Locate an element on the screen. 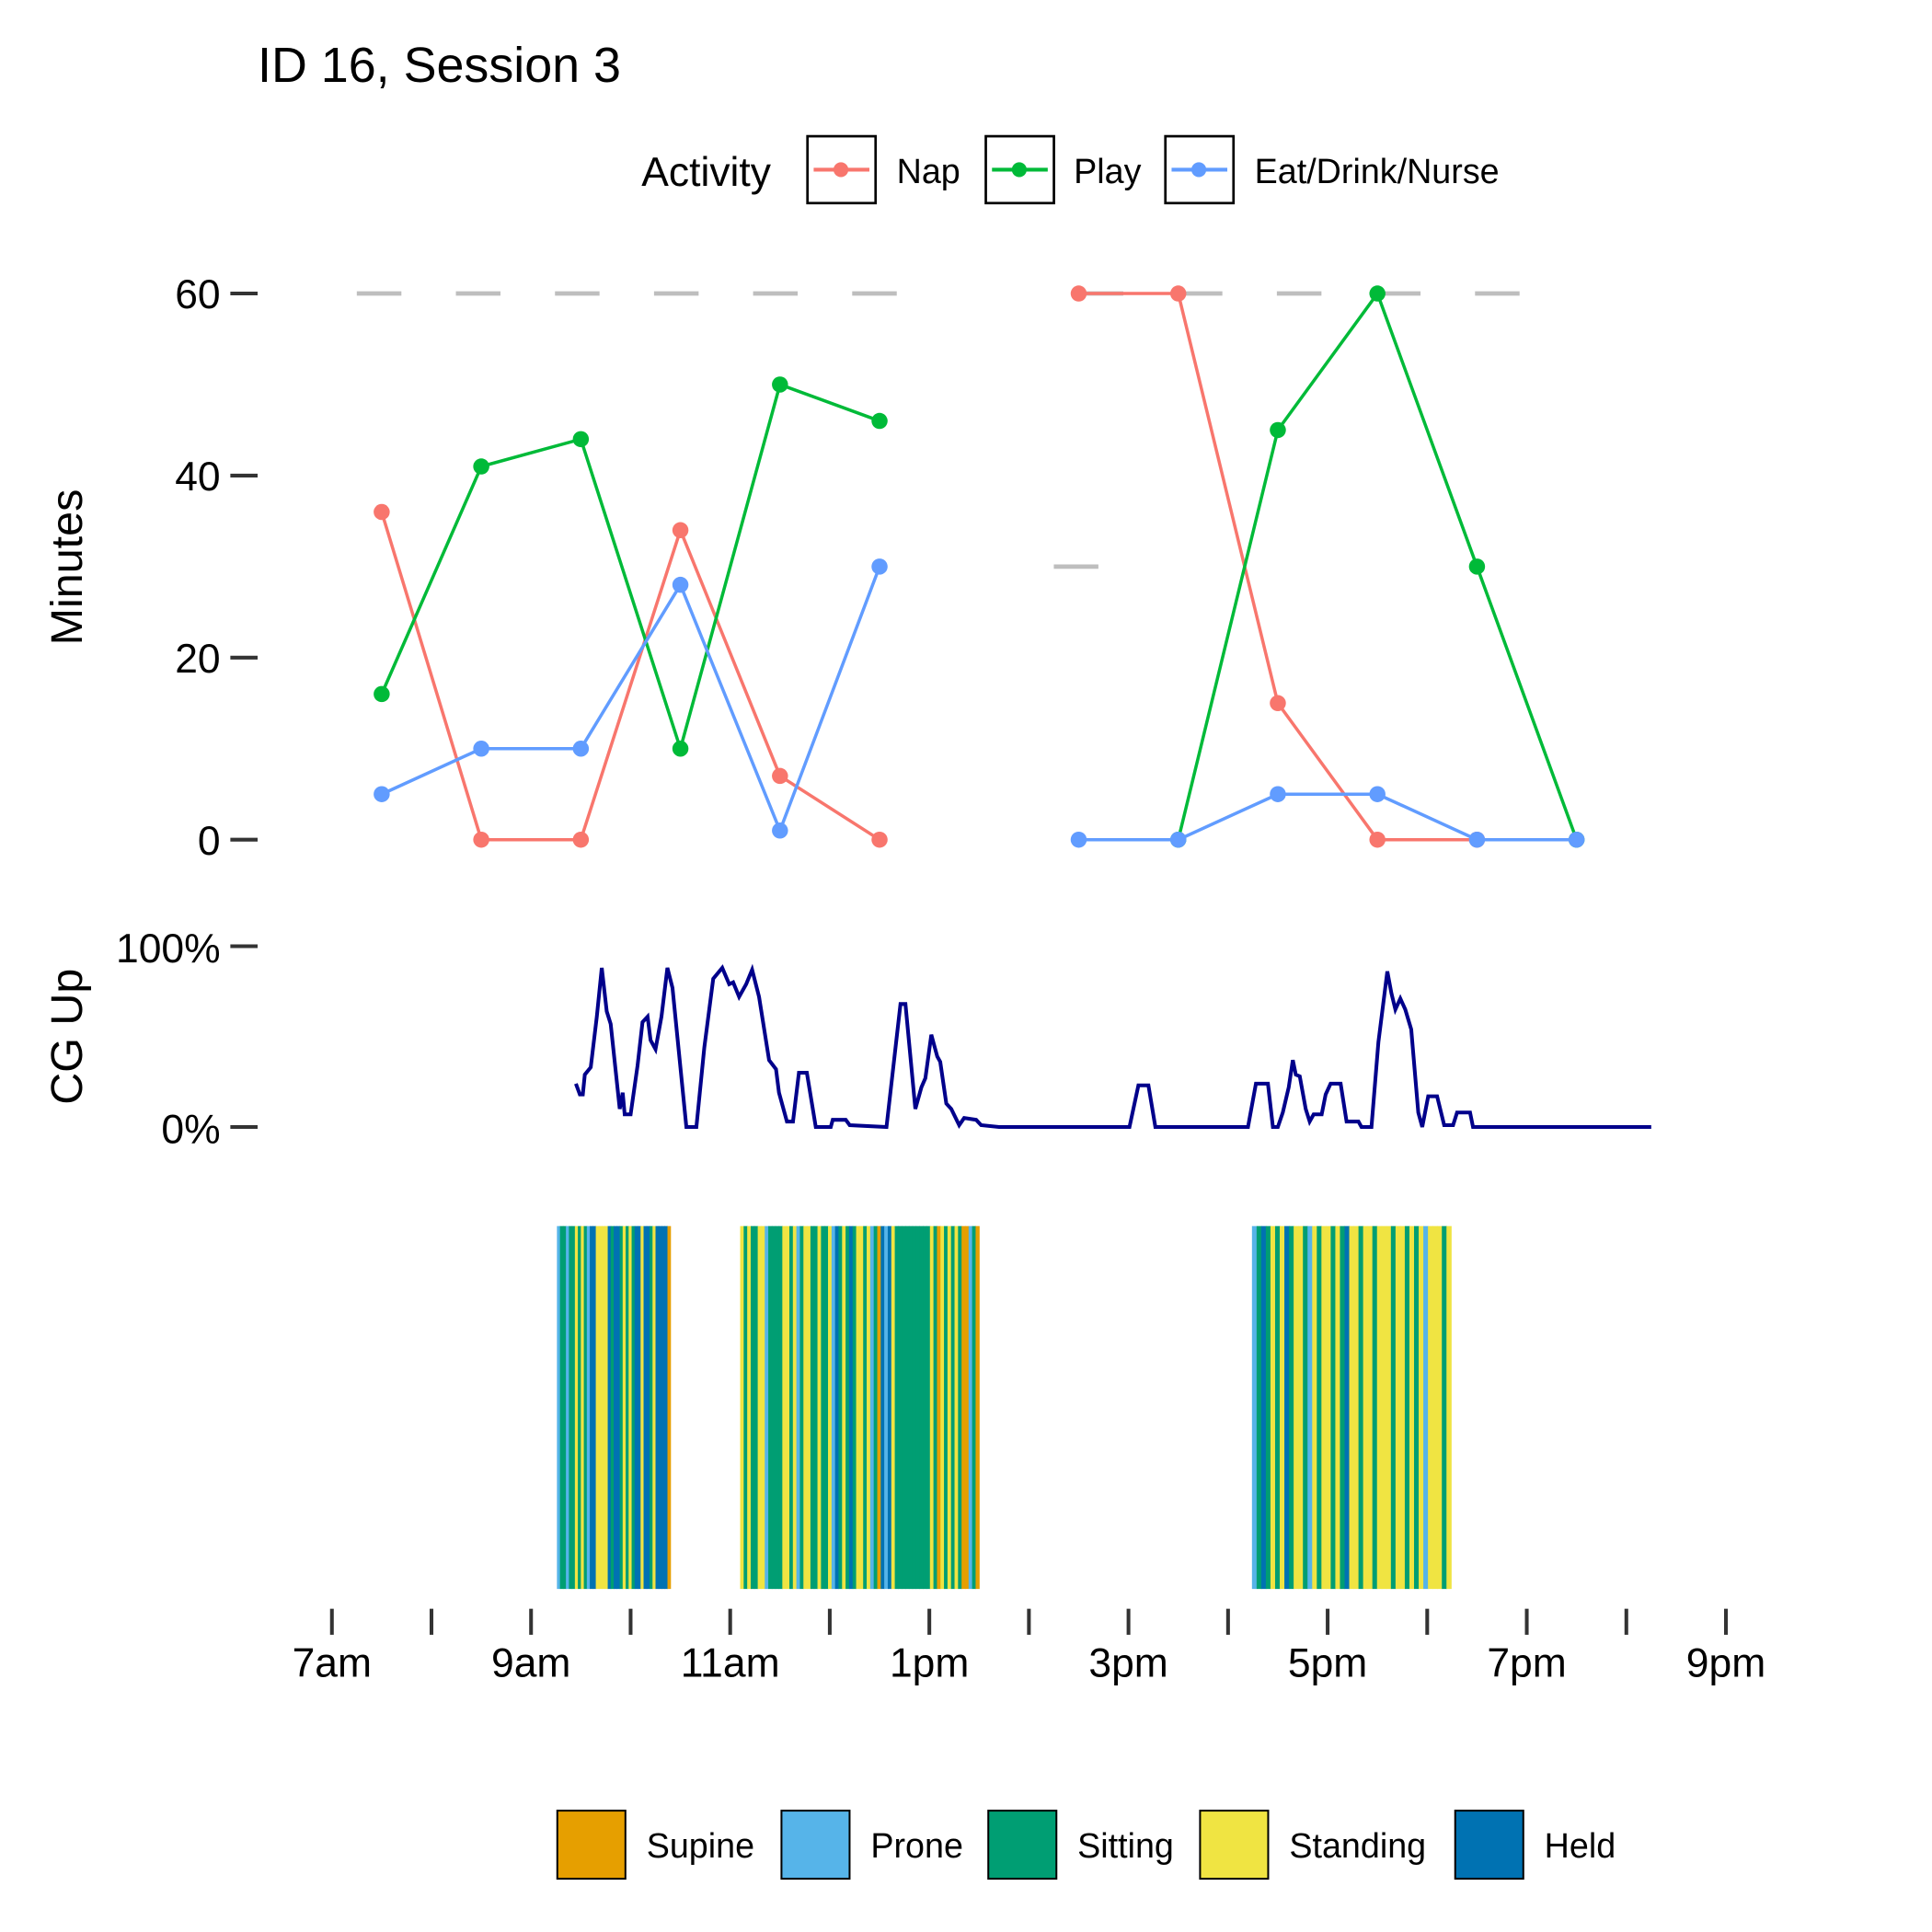 This screenshot has width=1932, height=1932. legend-title: Activity is located at coordinates (706, 172).